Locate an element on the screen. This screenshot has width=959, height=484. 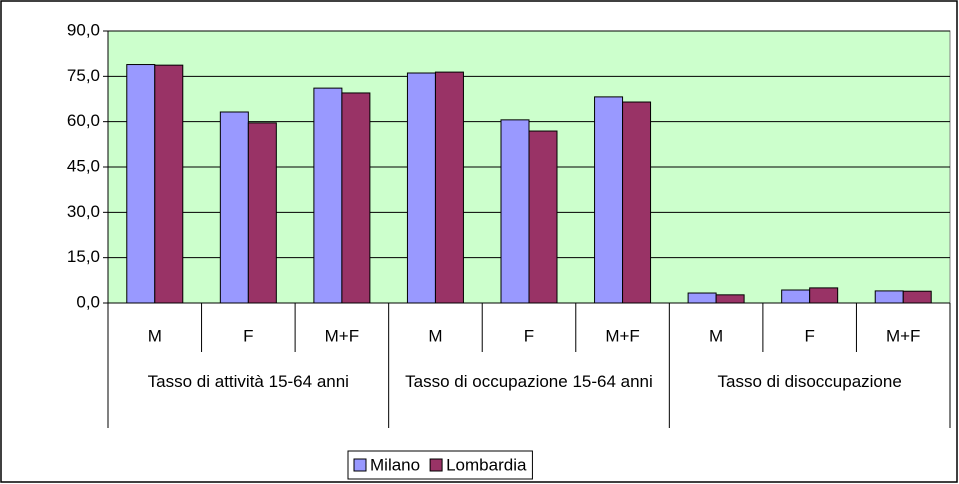
y-tick-label: 0,0 is located at coordinates (88, 301).